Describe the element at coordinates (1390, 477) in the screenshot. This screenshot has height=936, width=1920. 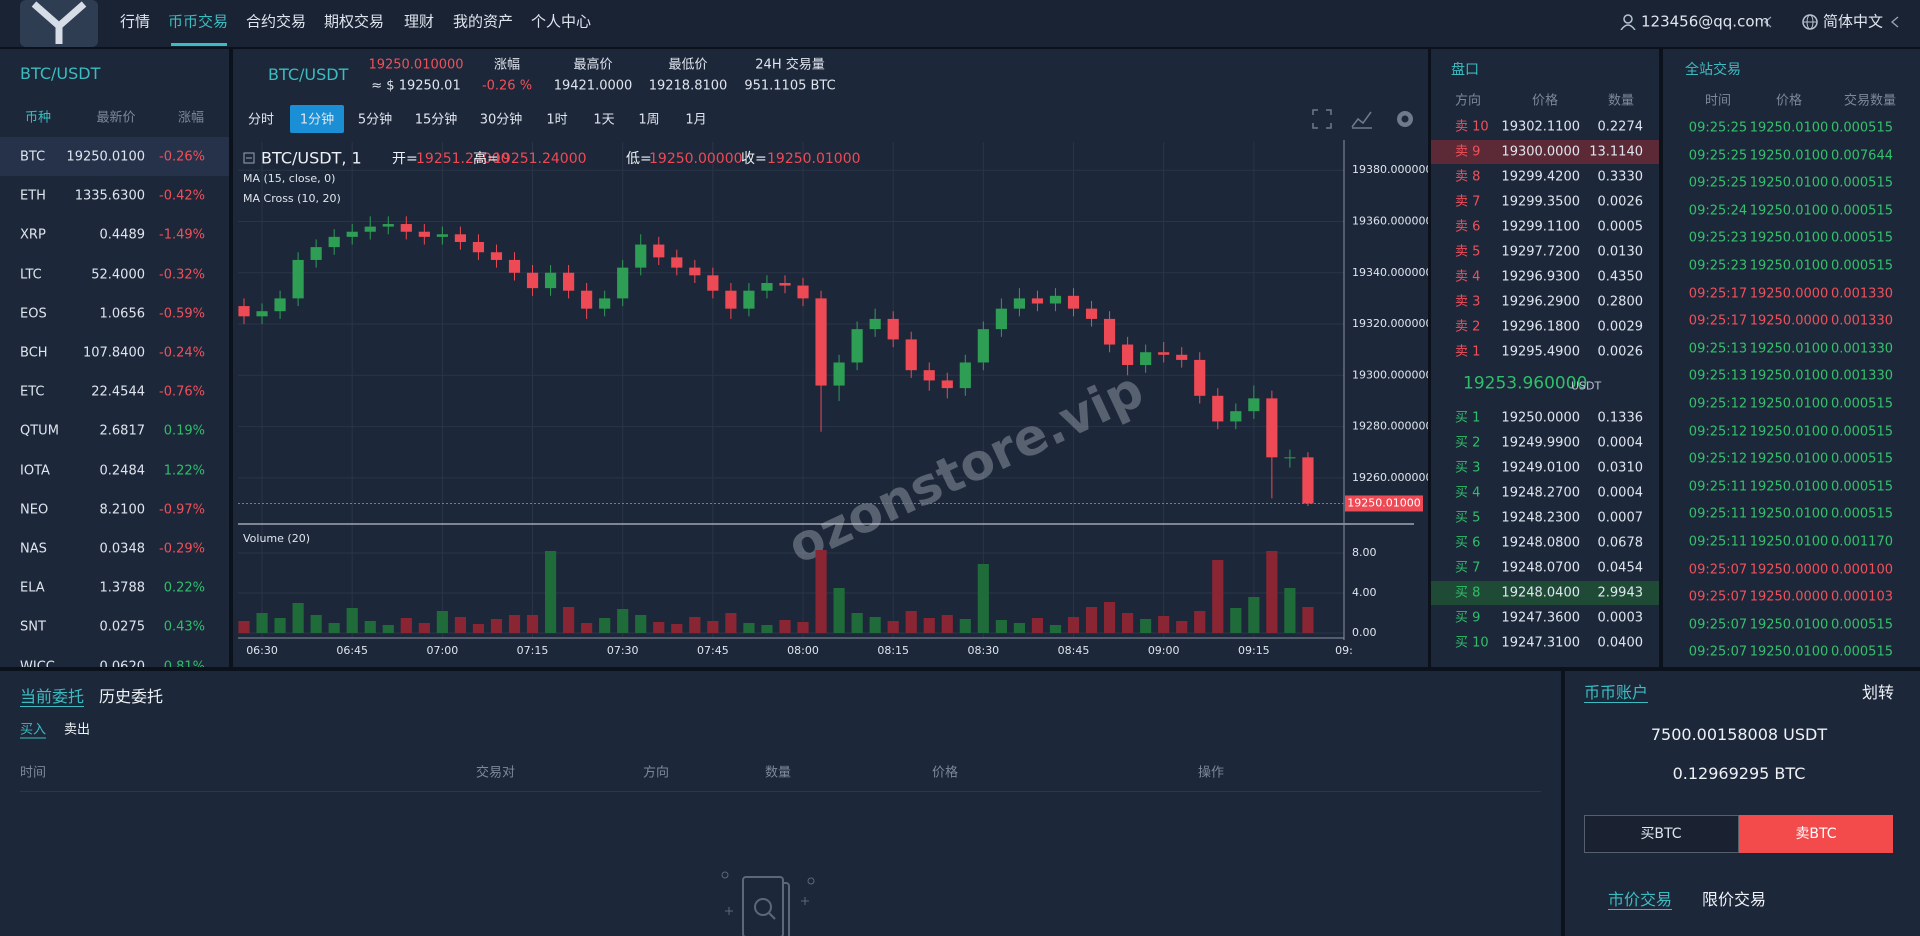
I see `y-tick-label: 19260.000000` at that location.